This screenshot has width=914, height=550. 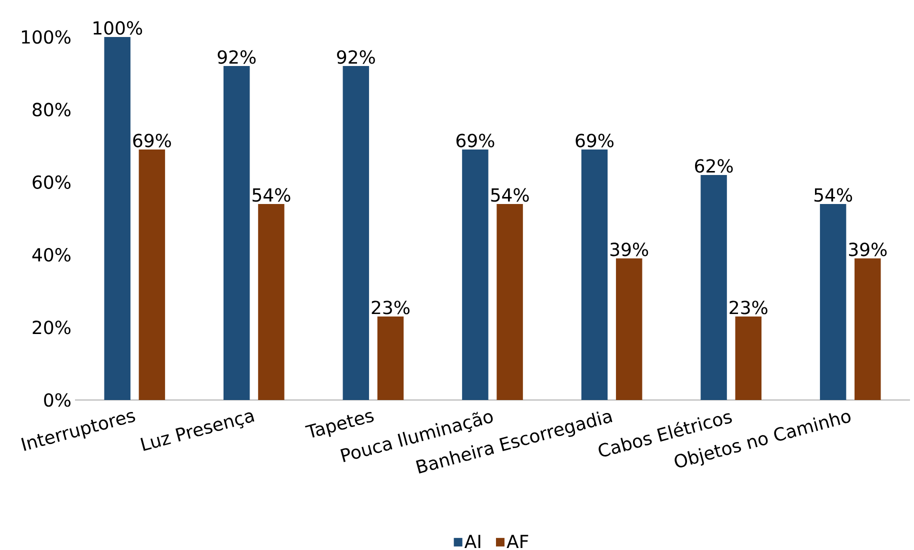 I want to click on y-tick-label: 40%, so click(x=51, y=255).